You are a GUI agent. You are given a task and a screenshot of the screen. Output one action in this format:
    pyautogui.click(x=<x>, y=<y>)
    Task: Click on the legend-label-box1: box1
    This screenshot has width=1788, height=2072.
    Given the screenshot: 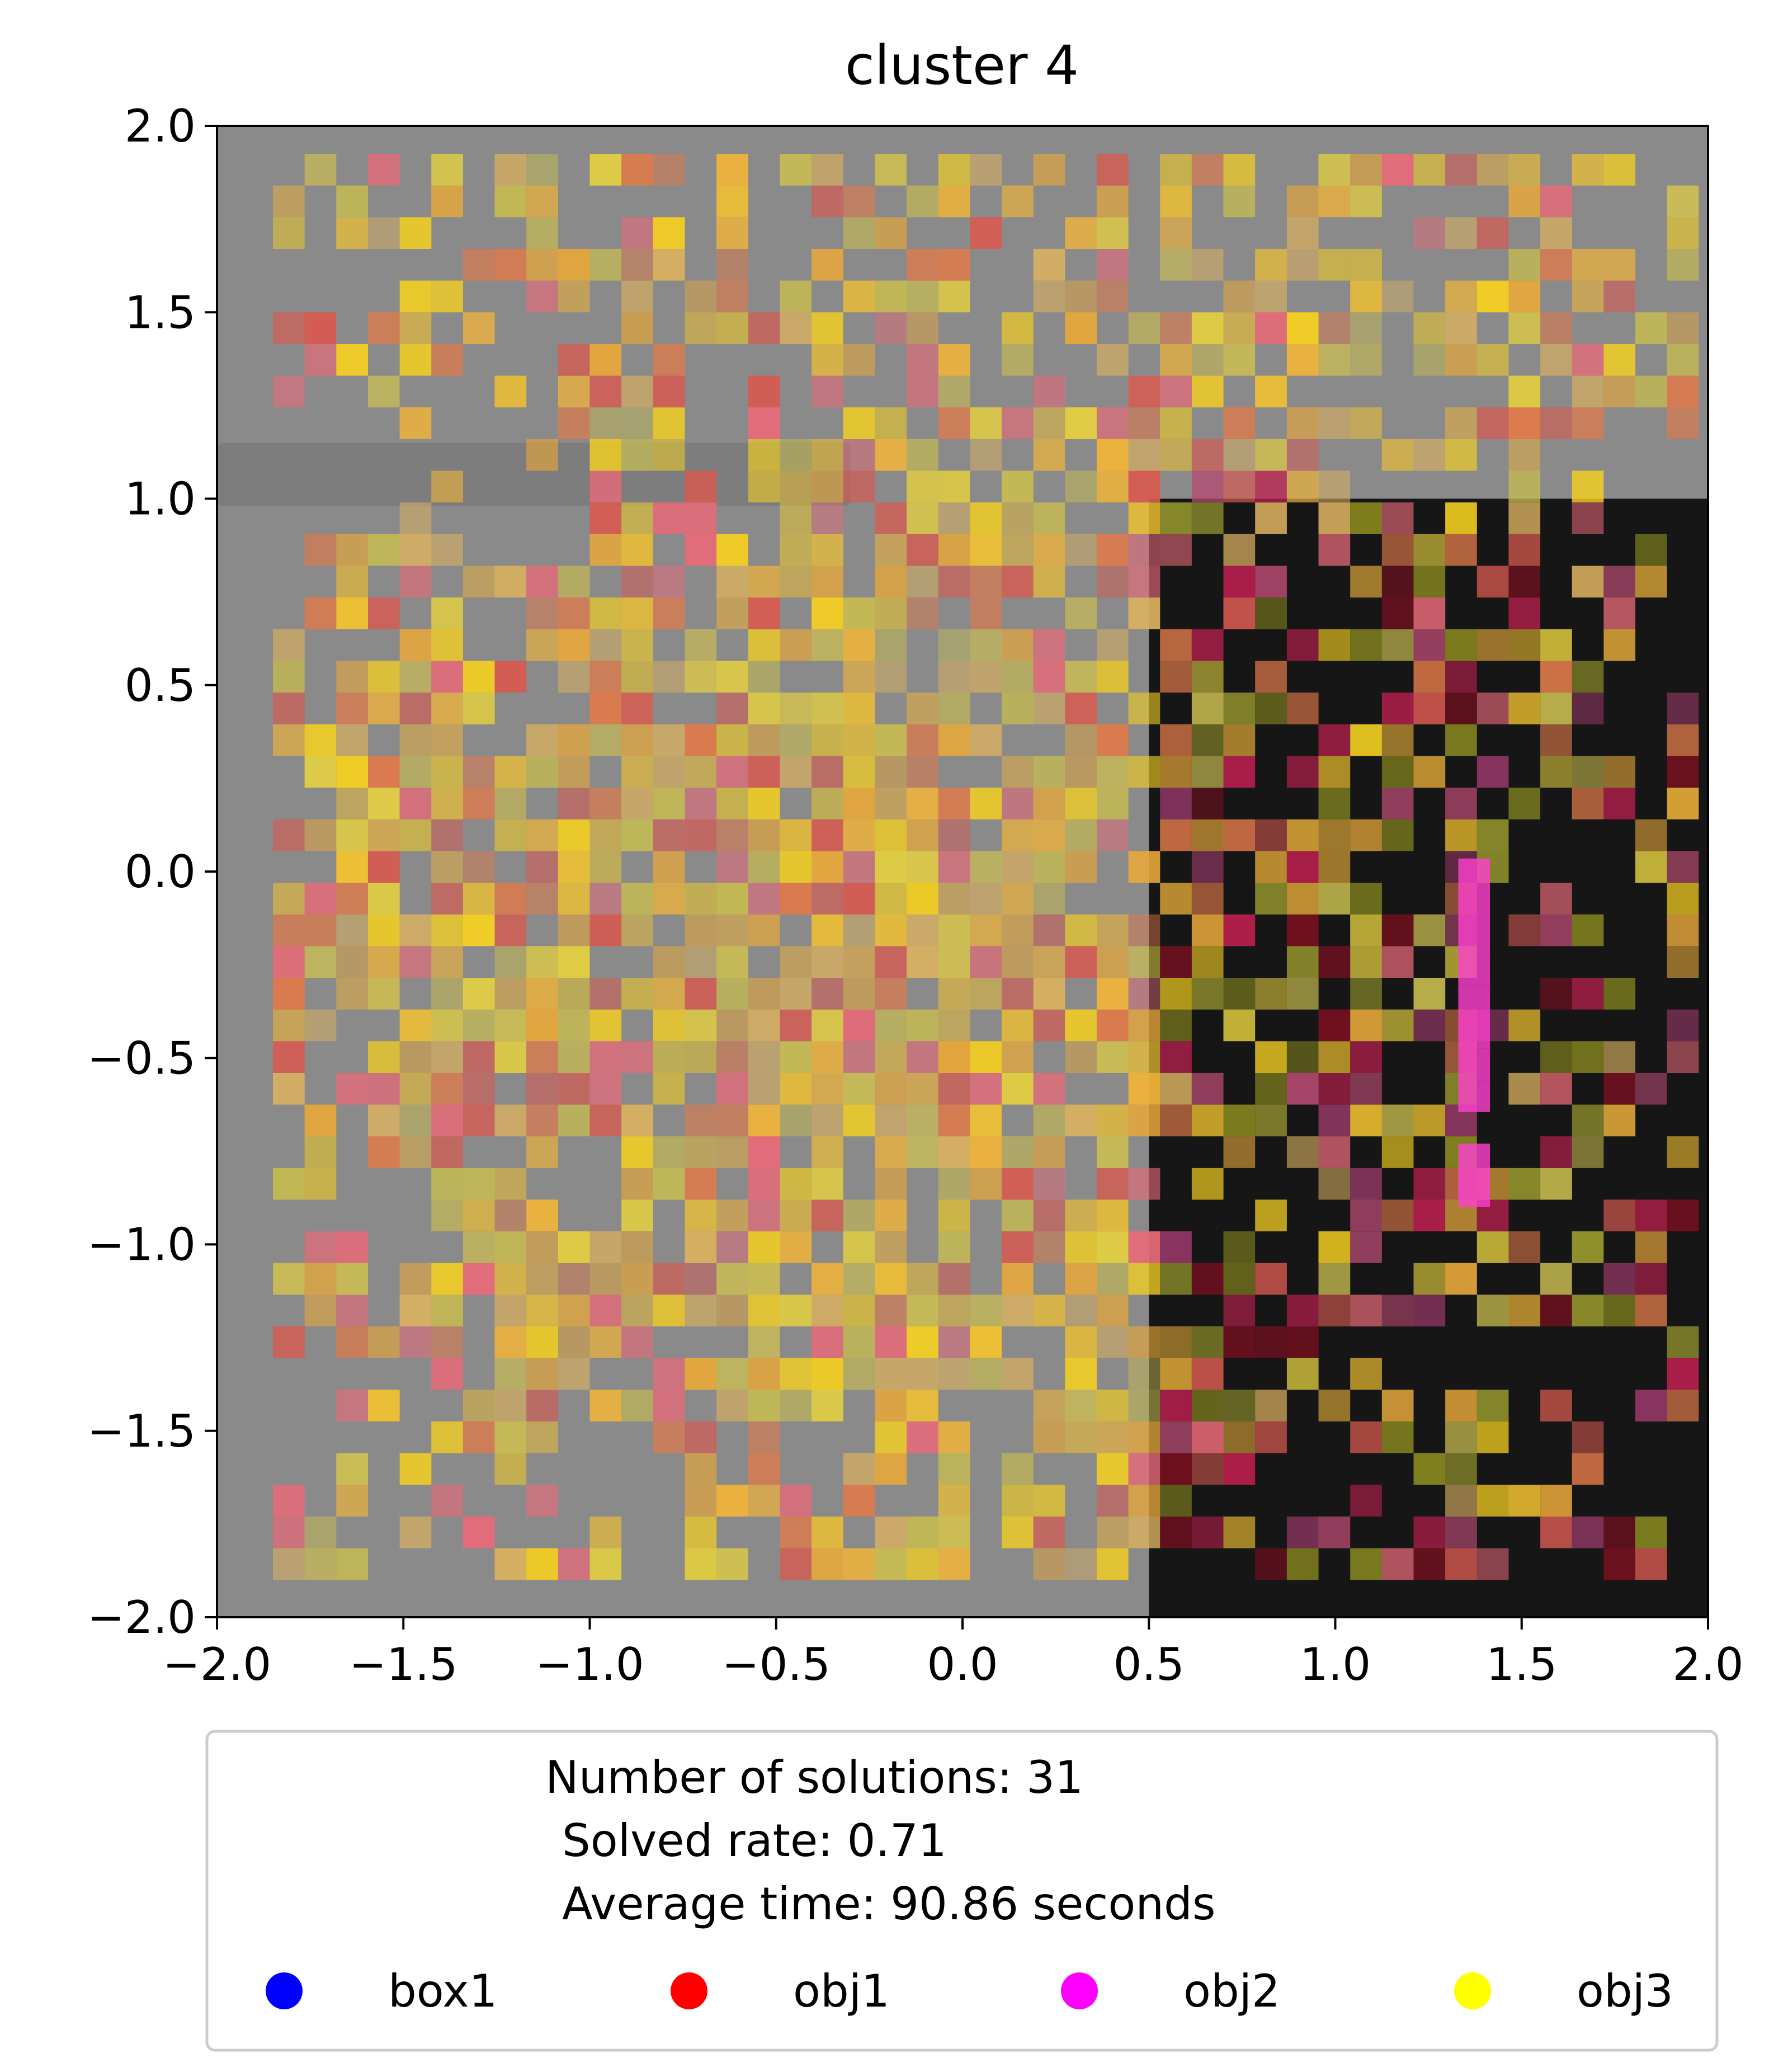 What is the action you would take?
    pyautogui.click(x=443, y=1991)
    